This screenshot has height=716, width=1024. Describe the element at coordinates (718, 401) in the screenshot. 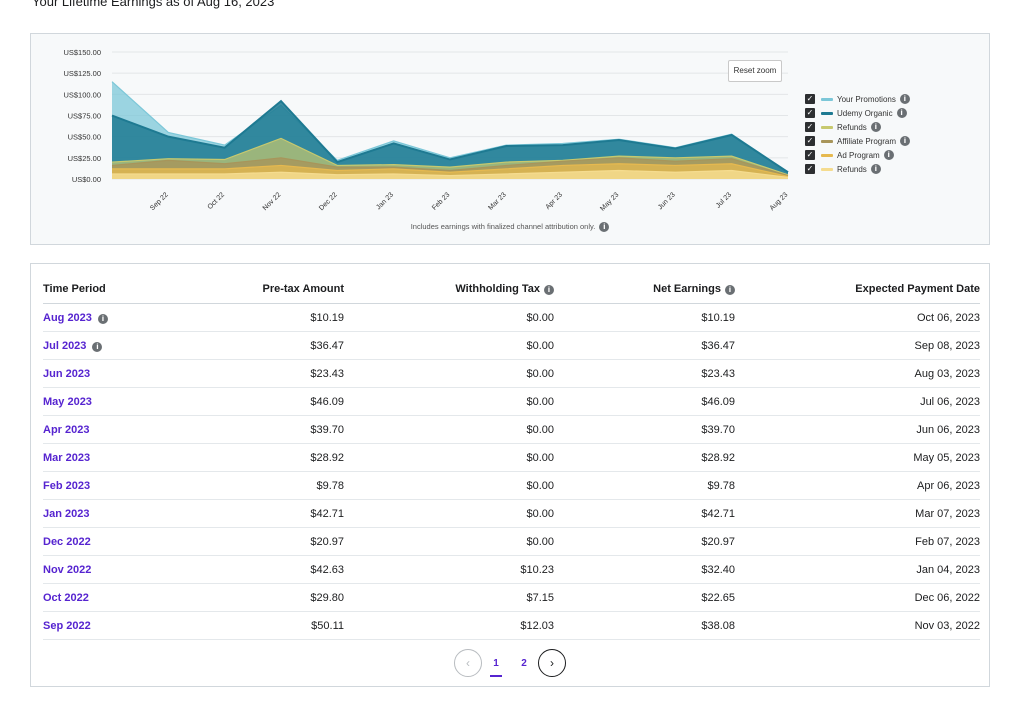

I see `net-earnings-text: $46.09` at that location.